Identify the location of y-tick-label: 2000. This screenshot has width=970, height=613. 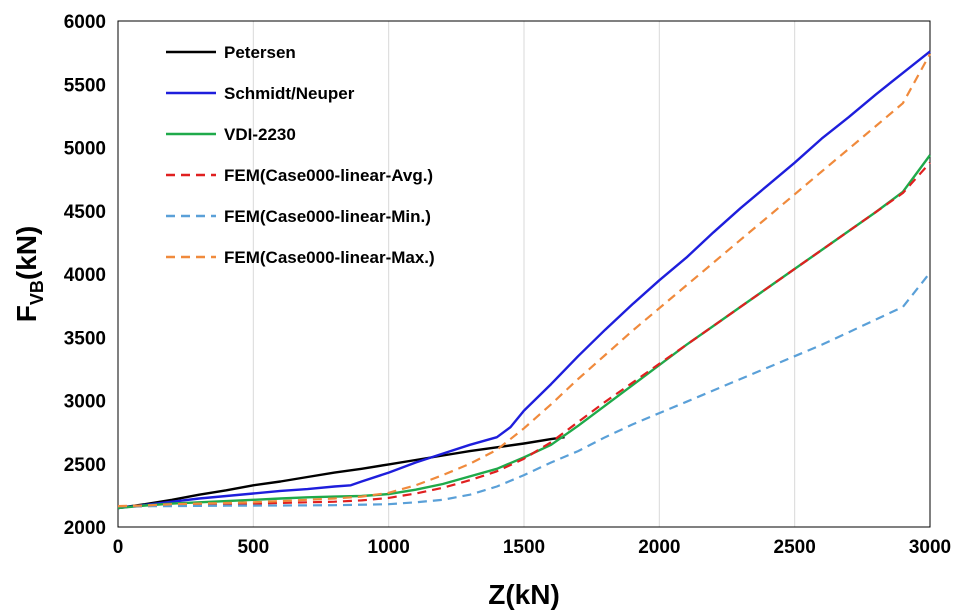
(85, 528).